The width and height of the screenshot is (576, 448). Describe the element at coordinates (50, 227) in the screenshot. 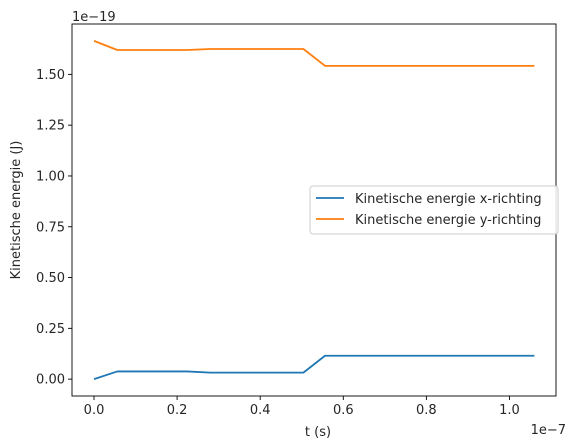

I see `y-tick-label: 0.75` at that location.